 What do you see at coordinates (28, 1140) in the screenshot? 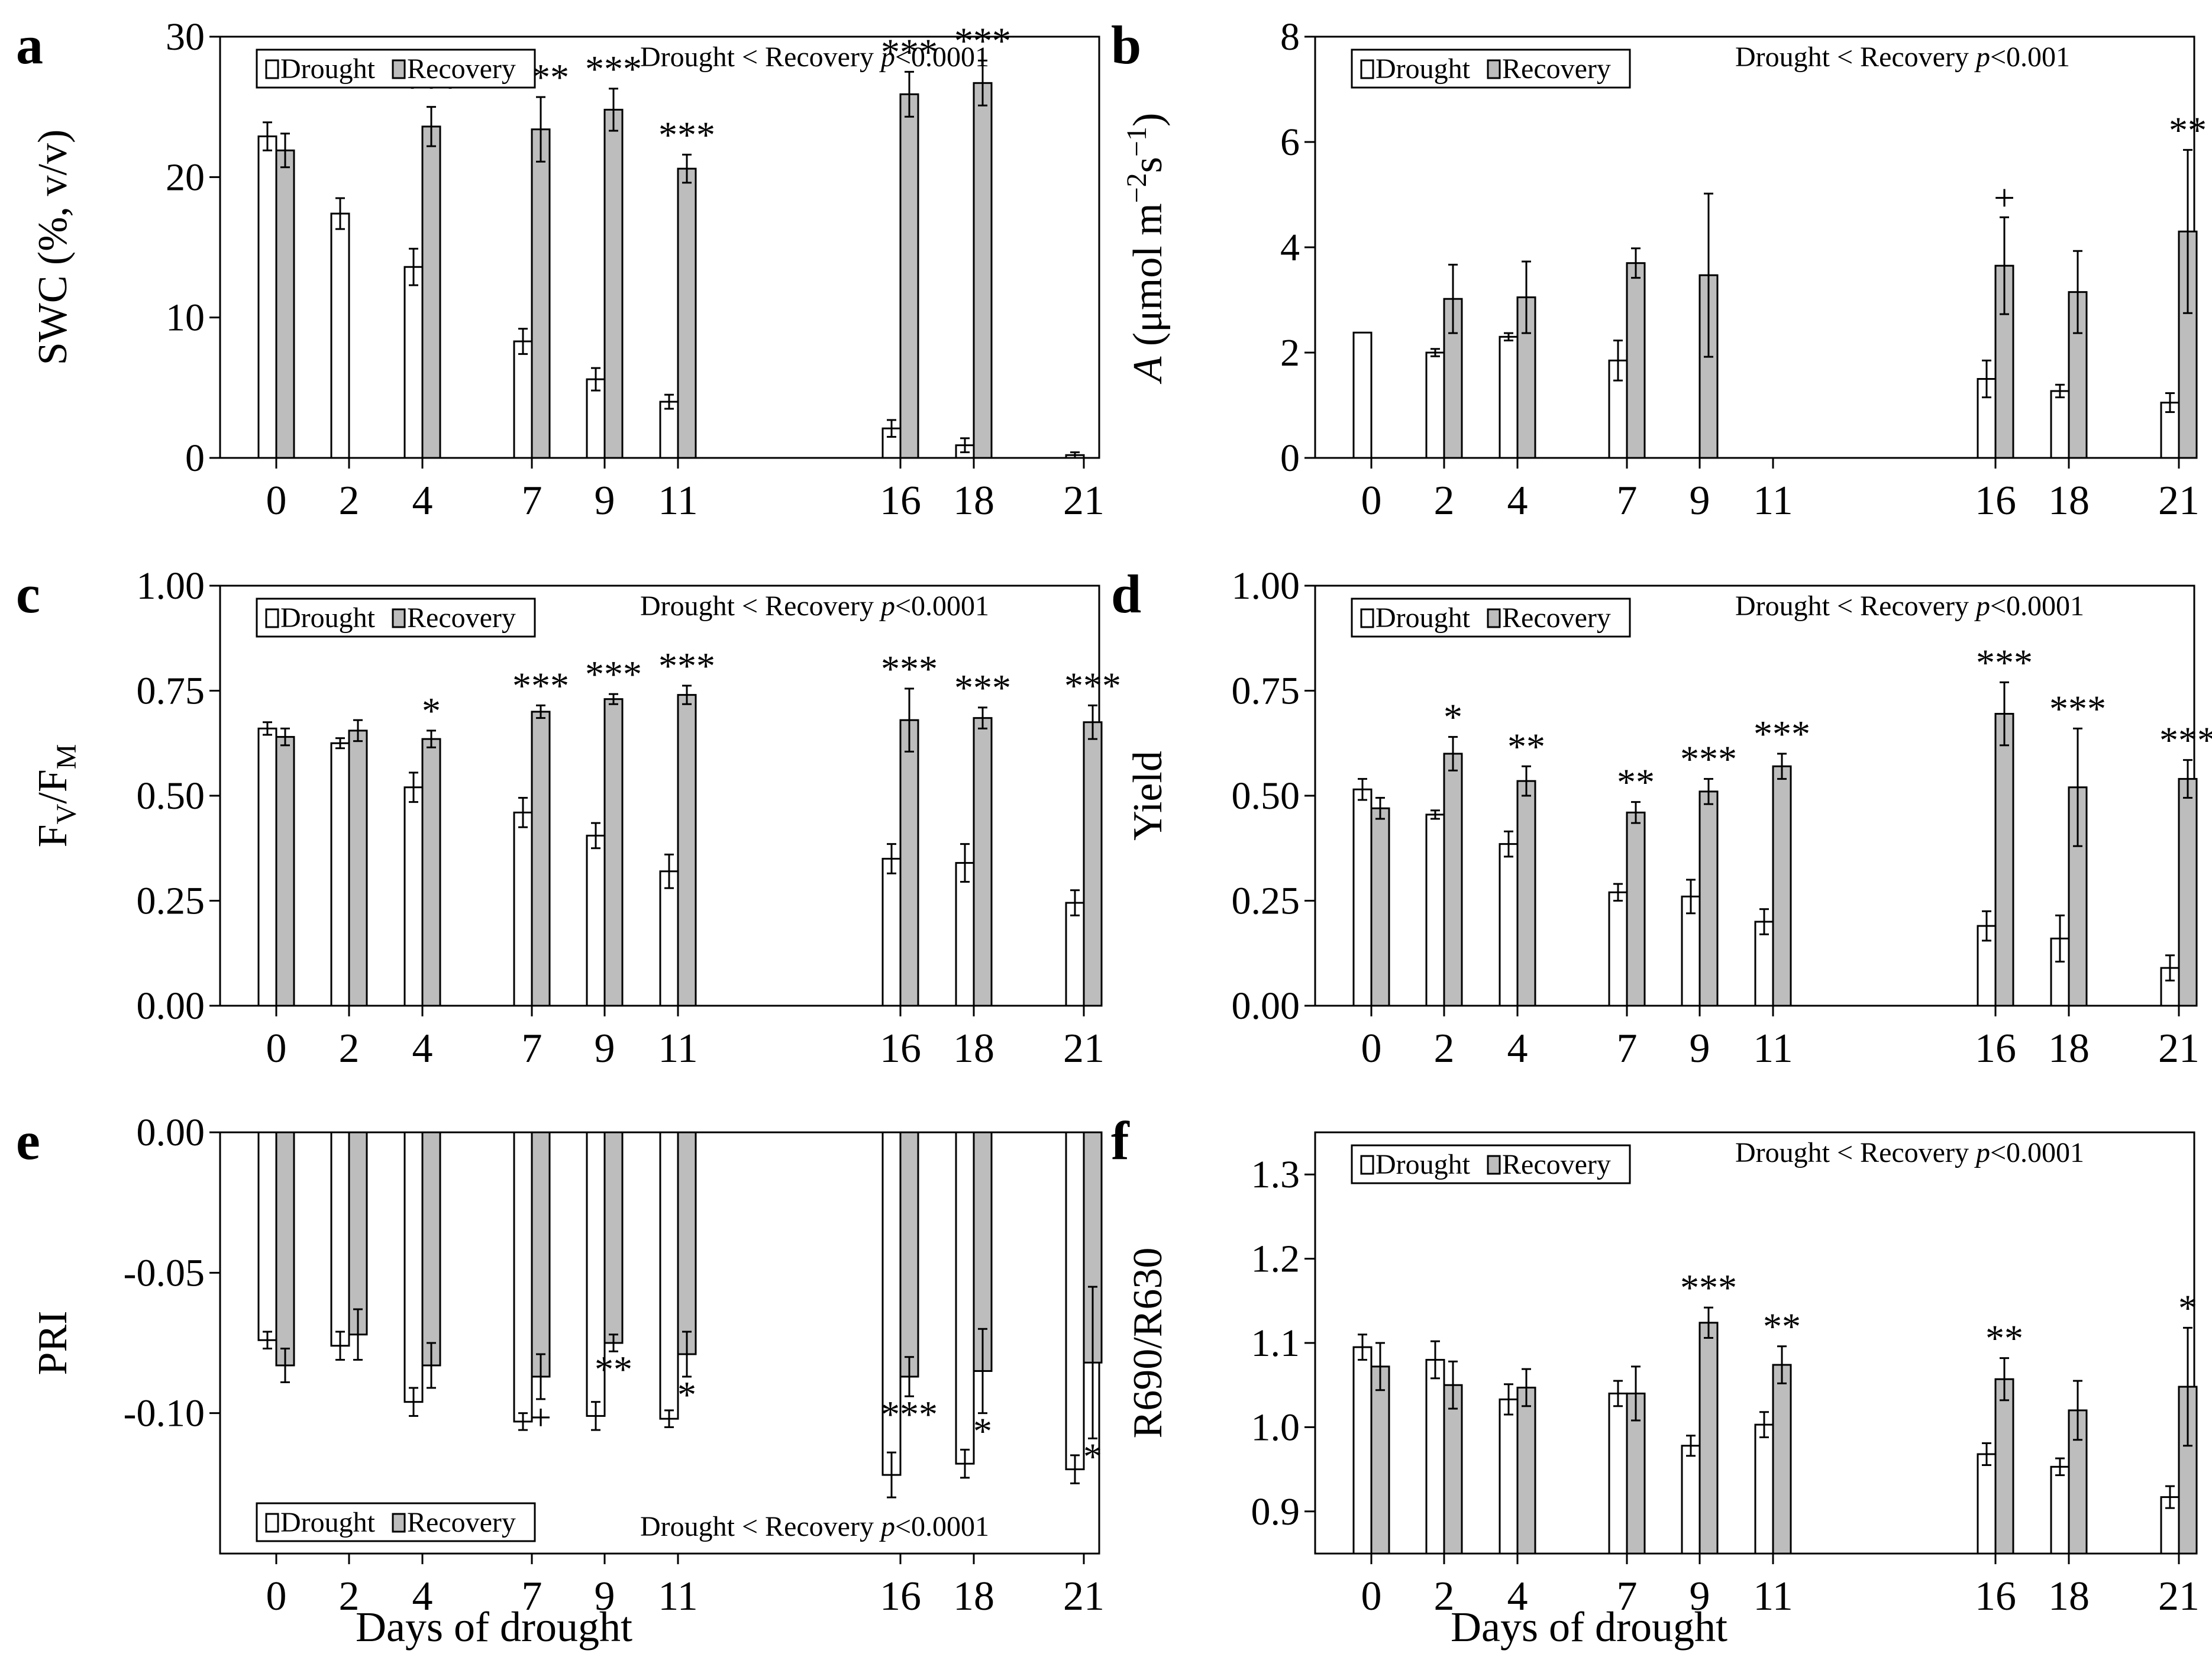
I see `panel-letter: e` at bounding box center [28, 1140].